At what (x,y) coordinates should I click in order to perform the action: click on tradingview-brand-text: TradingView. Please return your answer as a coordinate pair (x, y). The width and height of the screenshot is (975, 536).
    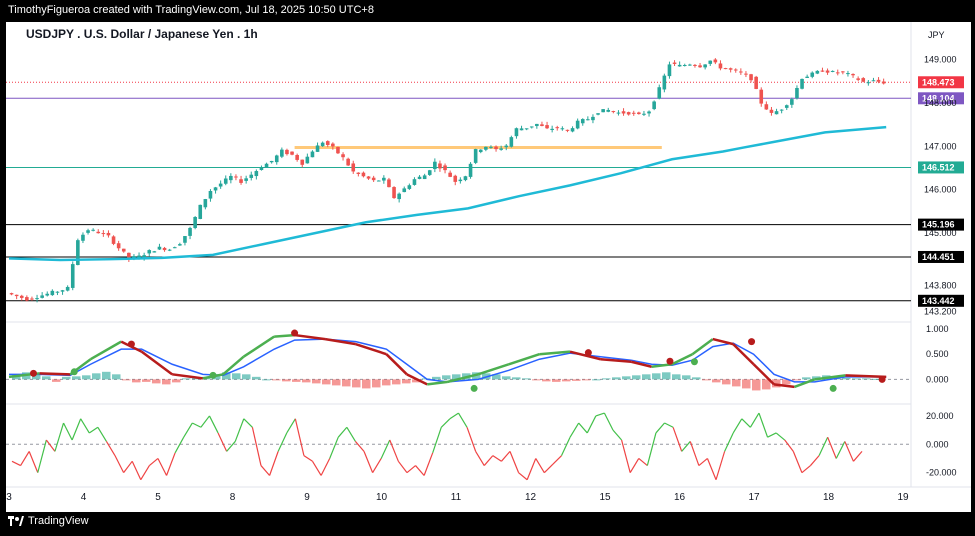
    Looking at the image, I should click on (58, 521).